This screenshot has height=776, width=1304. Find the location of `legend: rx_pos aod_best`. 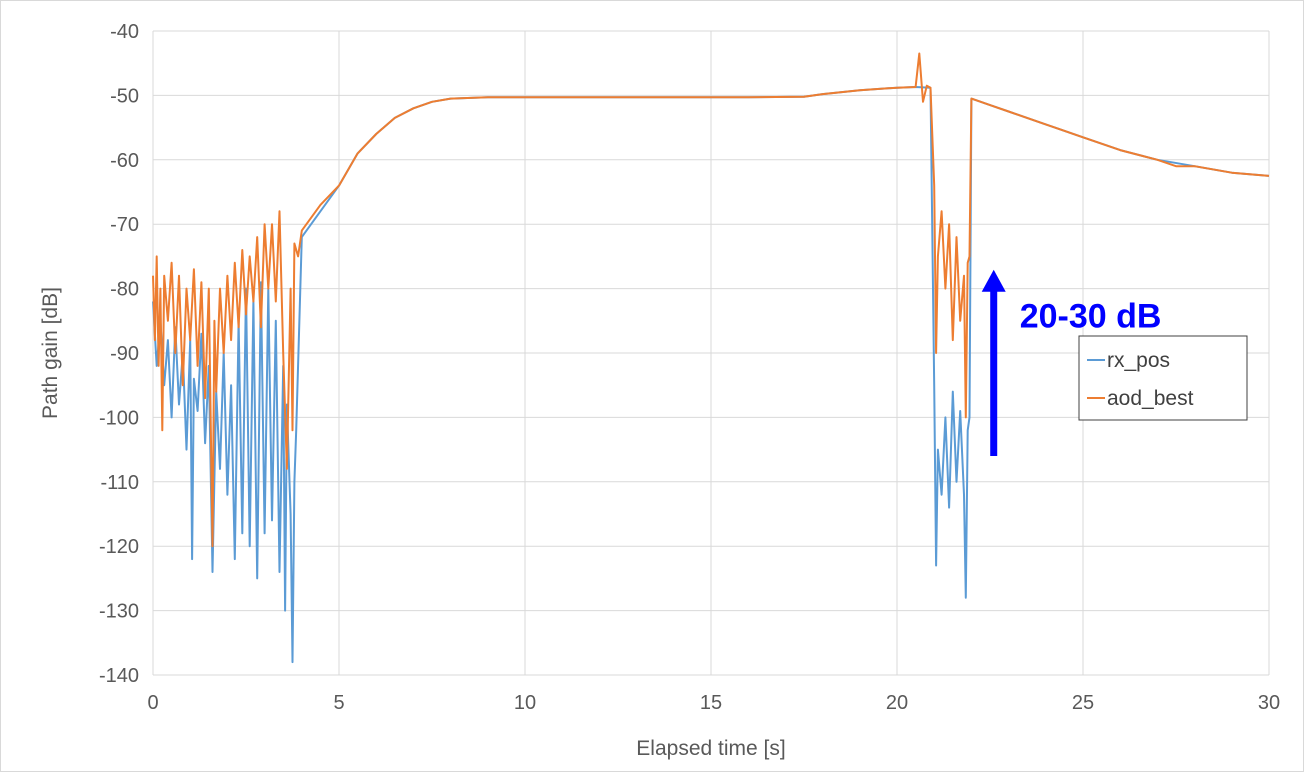

legend: rx_pos aod_best is located at coordinates (1163, 378).